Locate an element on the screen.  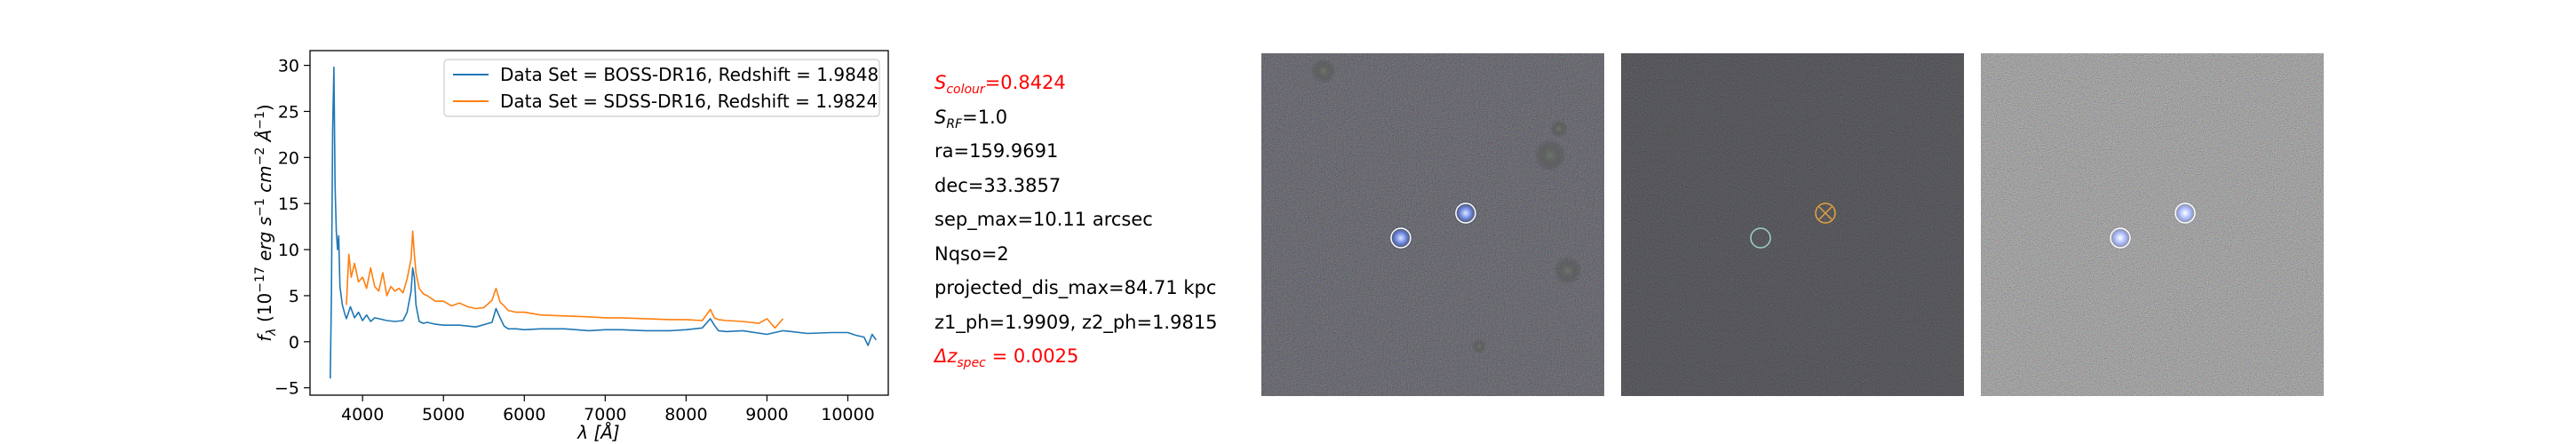
y-tick-label: 5 is located at coordinates (294, 297).